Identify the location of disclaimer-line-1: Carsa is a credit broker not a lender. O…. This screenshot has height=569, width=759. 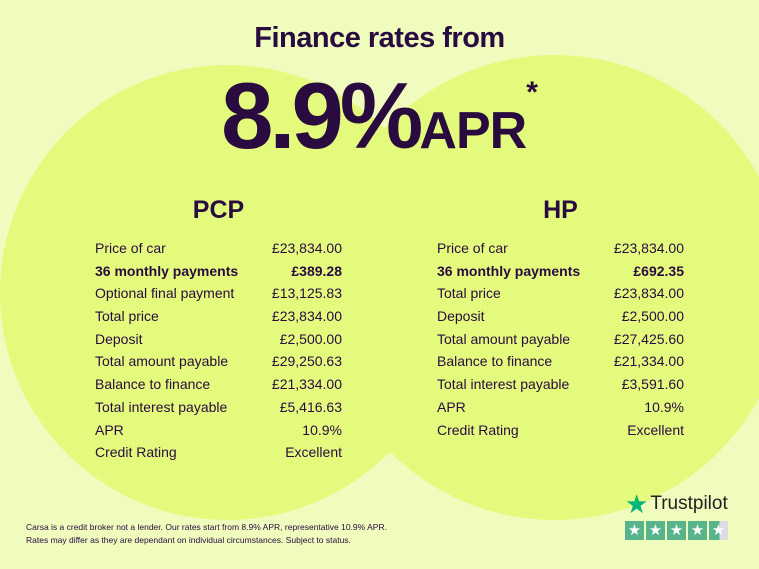
(206, 527).